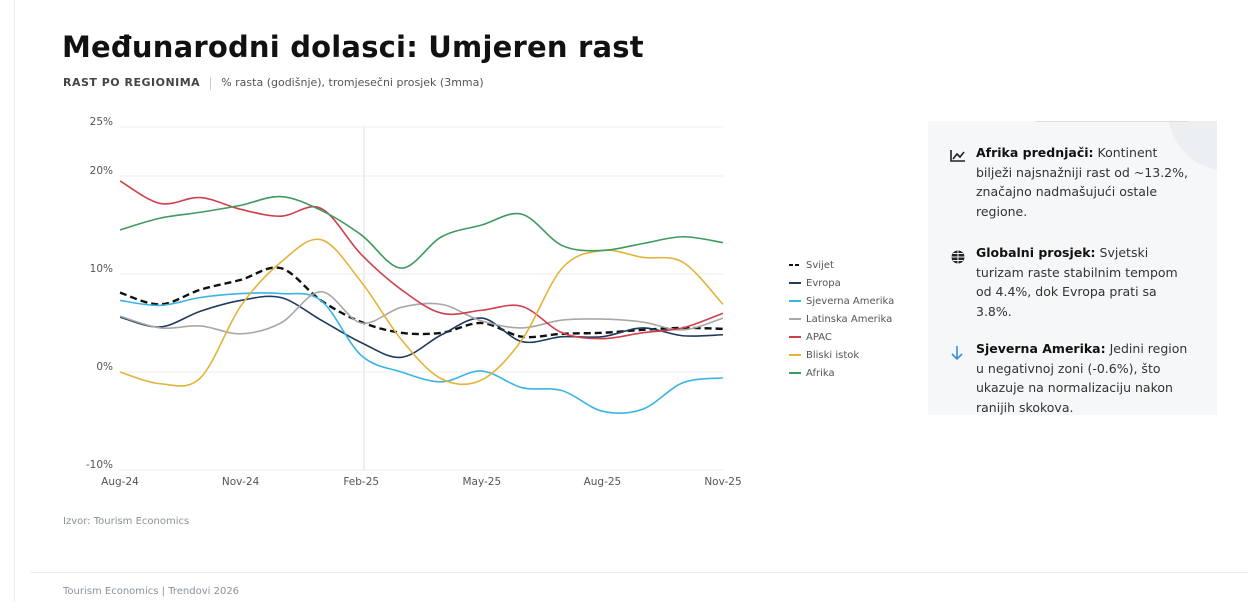 The width and height of the screenshot is (1248, 602). What do you see at coordinates (819, 337) in the screenshot?
I see `legend-label: APAC` at bounding box center [819, 337].